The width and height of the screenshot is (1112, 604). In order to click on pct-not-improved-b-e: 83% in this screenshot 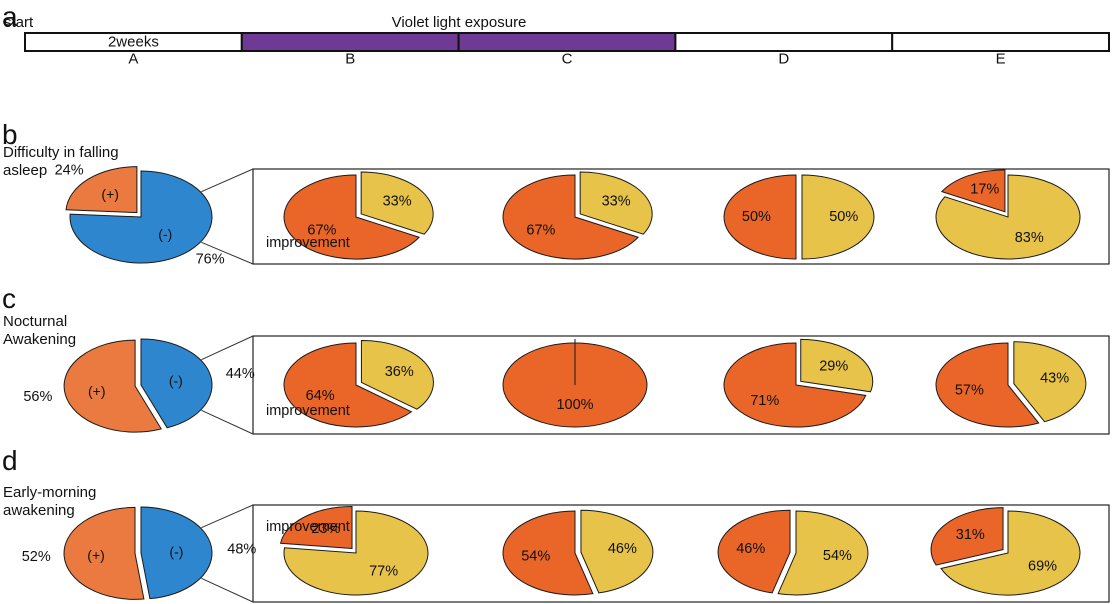, I will do `click(1029, 238)`.